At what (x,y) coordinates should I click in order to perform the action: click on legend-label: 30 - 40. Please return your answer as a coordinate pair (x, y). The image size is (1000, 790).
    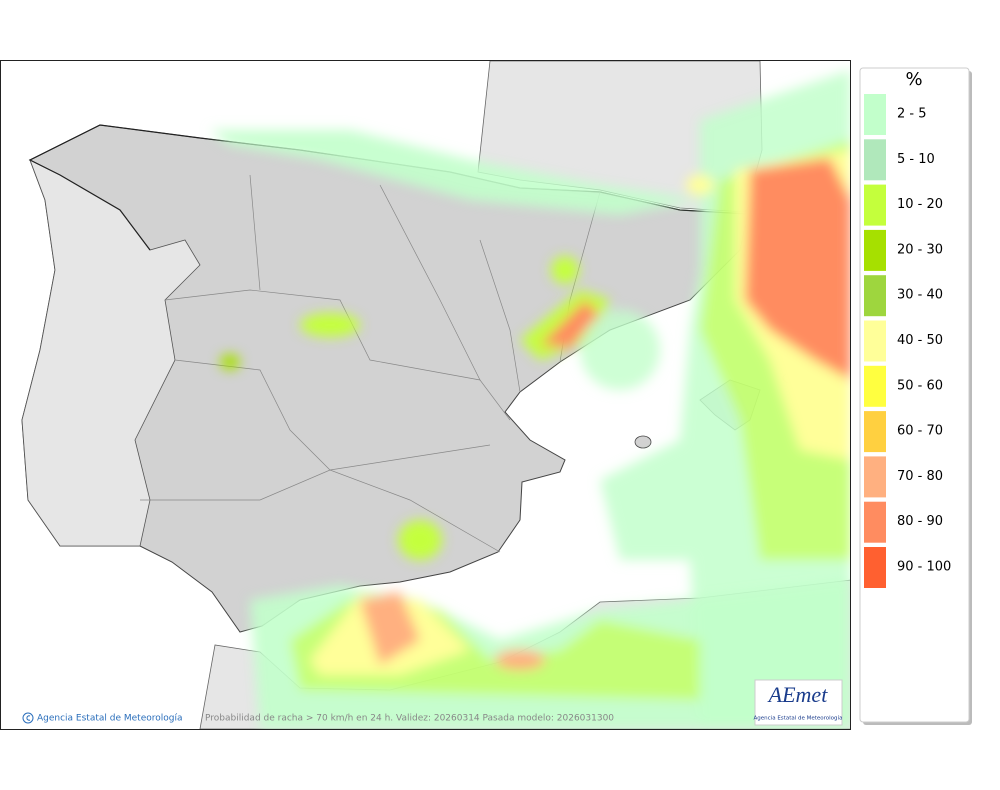
    Looking at the image, I should click on (920, 295).